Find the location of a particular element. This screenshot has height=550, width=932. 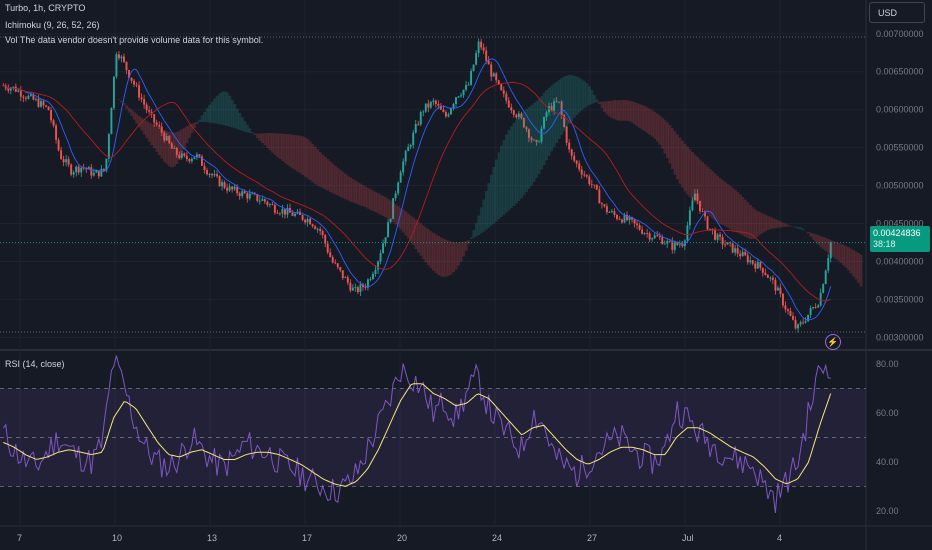

lightning-icon: ⚡ is located at coordinates (833, 342).